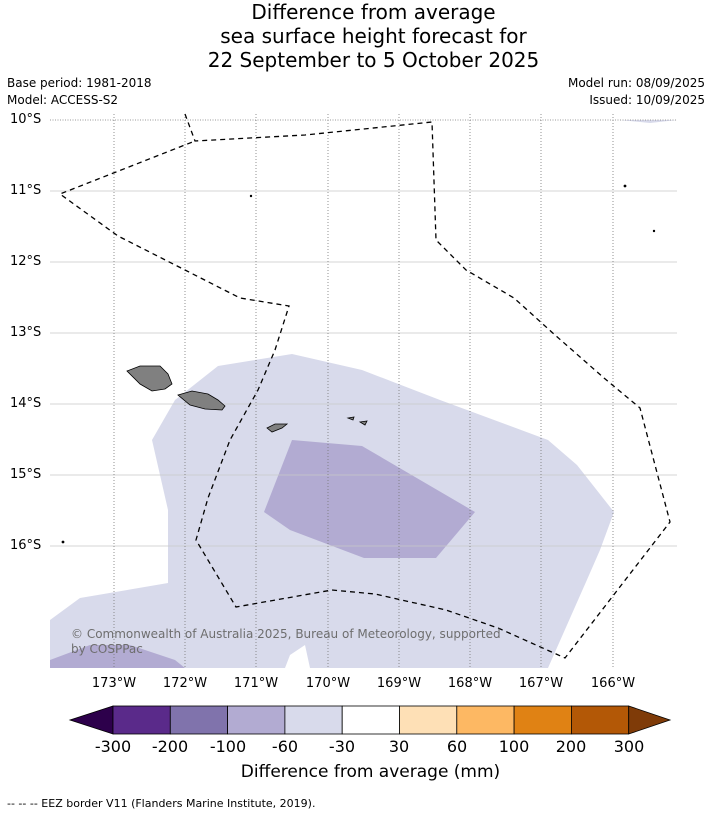  What do you see at coordinates (228, 746) in the screenshot?
I see `cb-tick-minus-100: -100` at bounding box center [228, 746].